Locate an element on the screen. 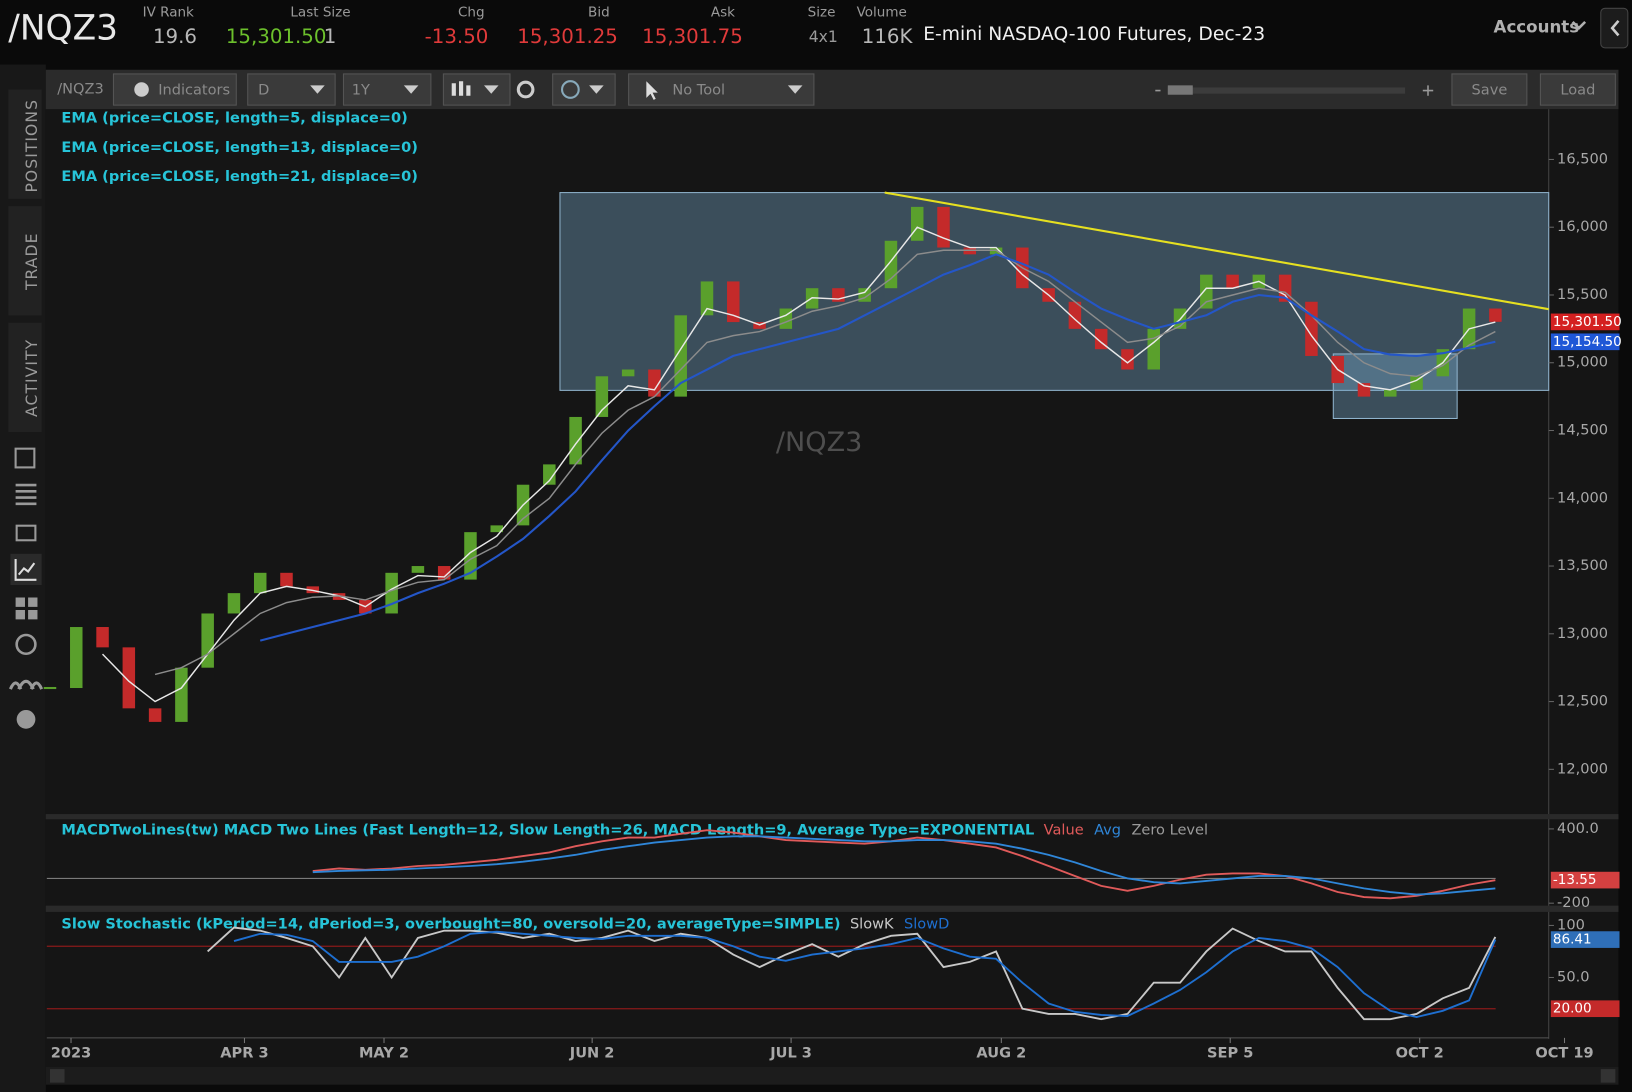 Image resolution: width=1632 pixels, height=1092 pixels. drawing-icon is located at coordinates (570, 89).